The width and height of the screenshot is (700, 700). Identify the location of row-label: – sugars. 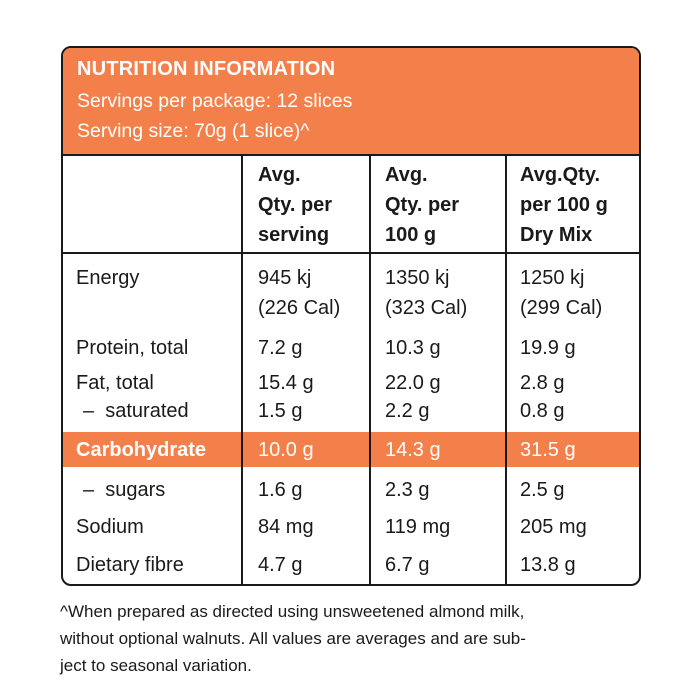
(124, 490).